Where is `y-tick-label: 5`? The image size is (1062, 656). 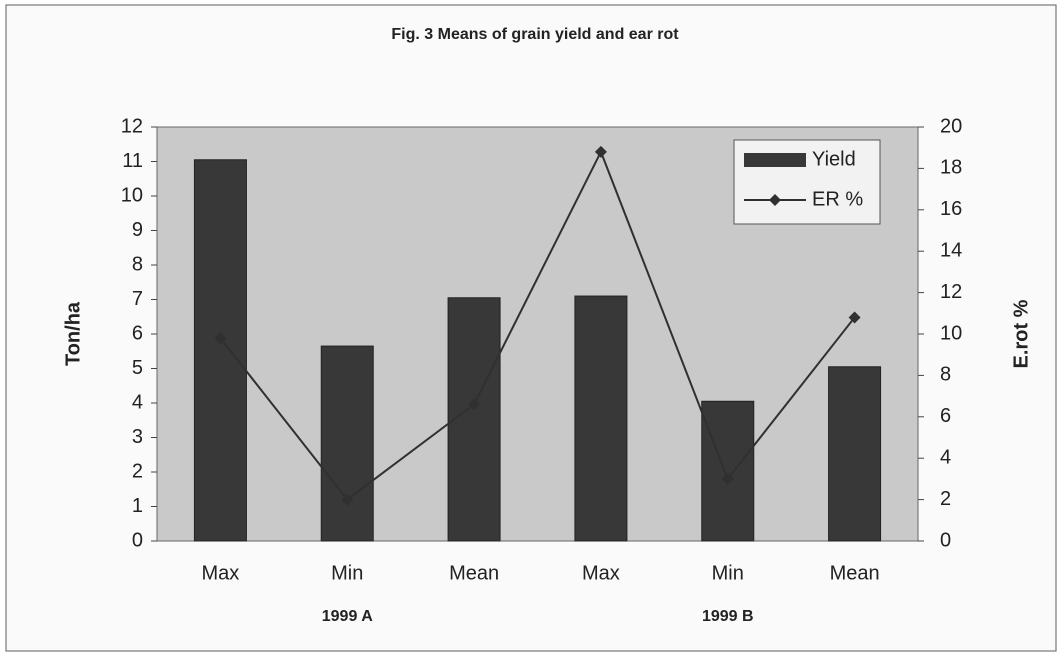 y-tick-label: 5 is located at coordinates (137, 368).